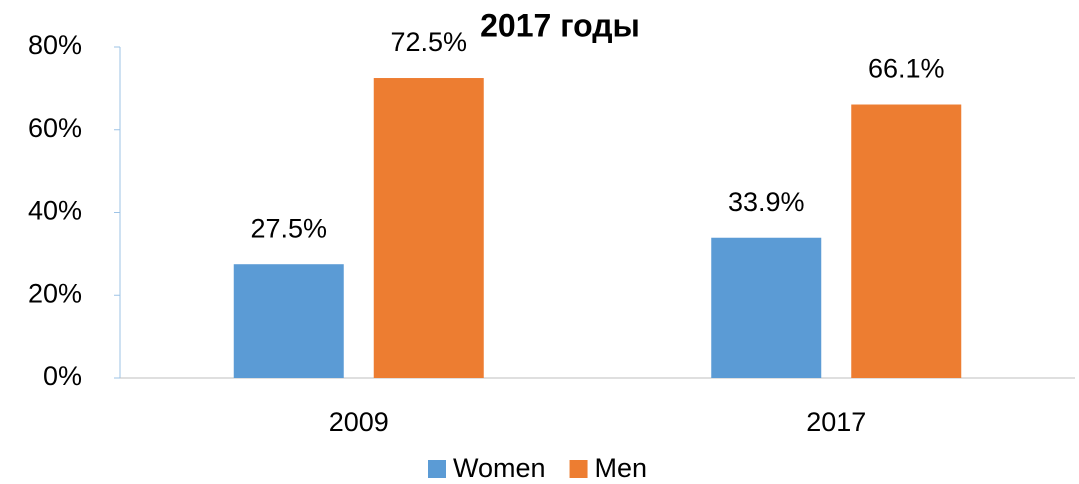  What do you see at coordinates (499, 468) in the screenshot?
I see `legend-label: Women` at bounding box center [499, 468].